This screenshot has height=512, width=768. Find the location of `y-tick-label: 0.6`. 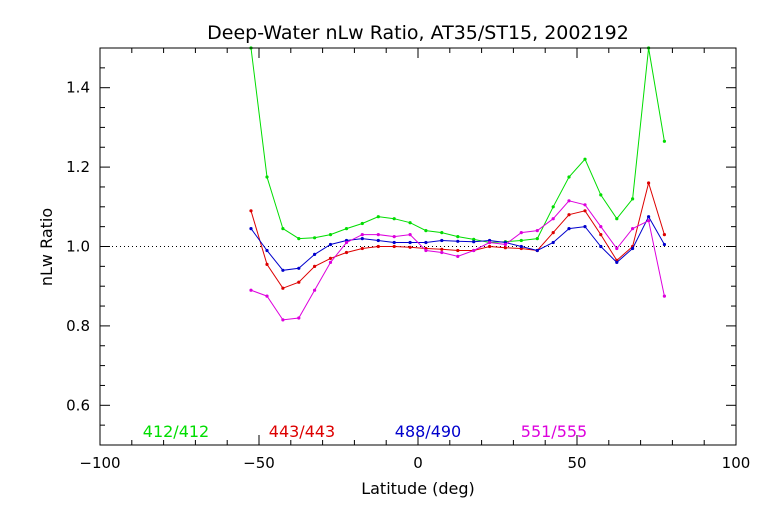

y-tick-label: 0.6 is located at coordinates (78, 405).